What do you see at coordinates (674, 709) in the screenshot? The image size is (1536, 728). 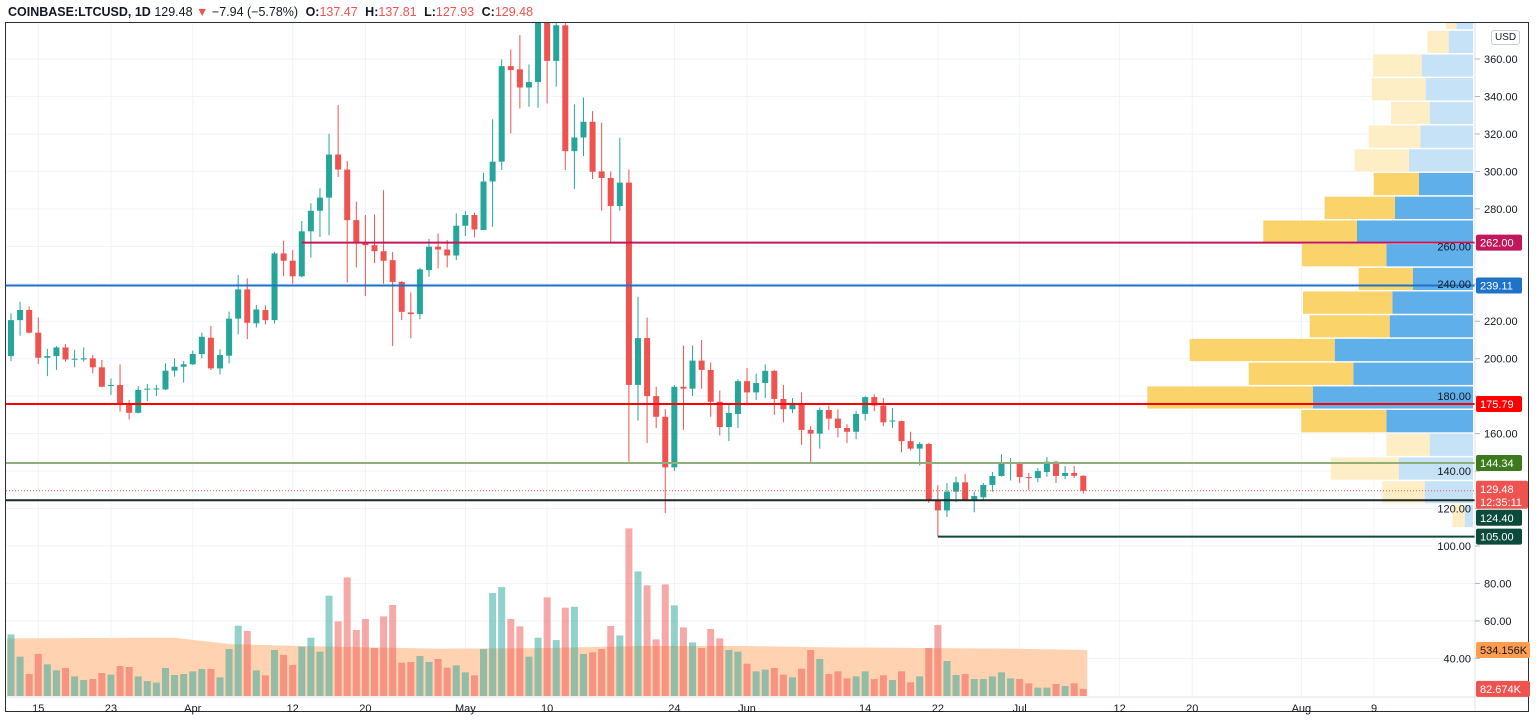 I see `x-tick-label: 24` at bounding box center [674, 709].